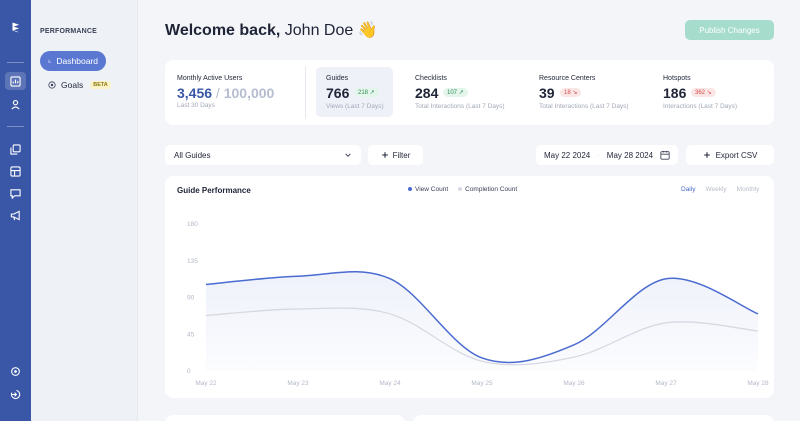 Image resolution: width=800 pixels, height=421 pixels. Describe the element at coordinates (15, 193) in the screenshot. I see `chat-icon` at that location.